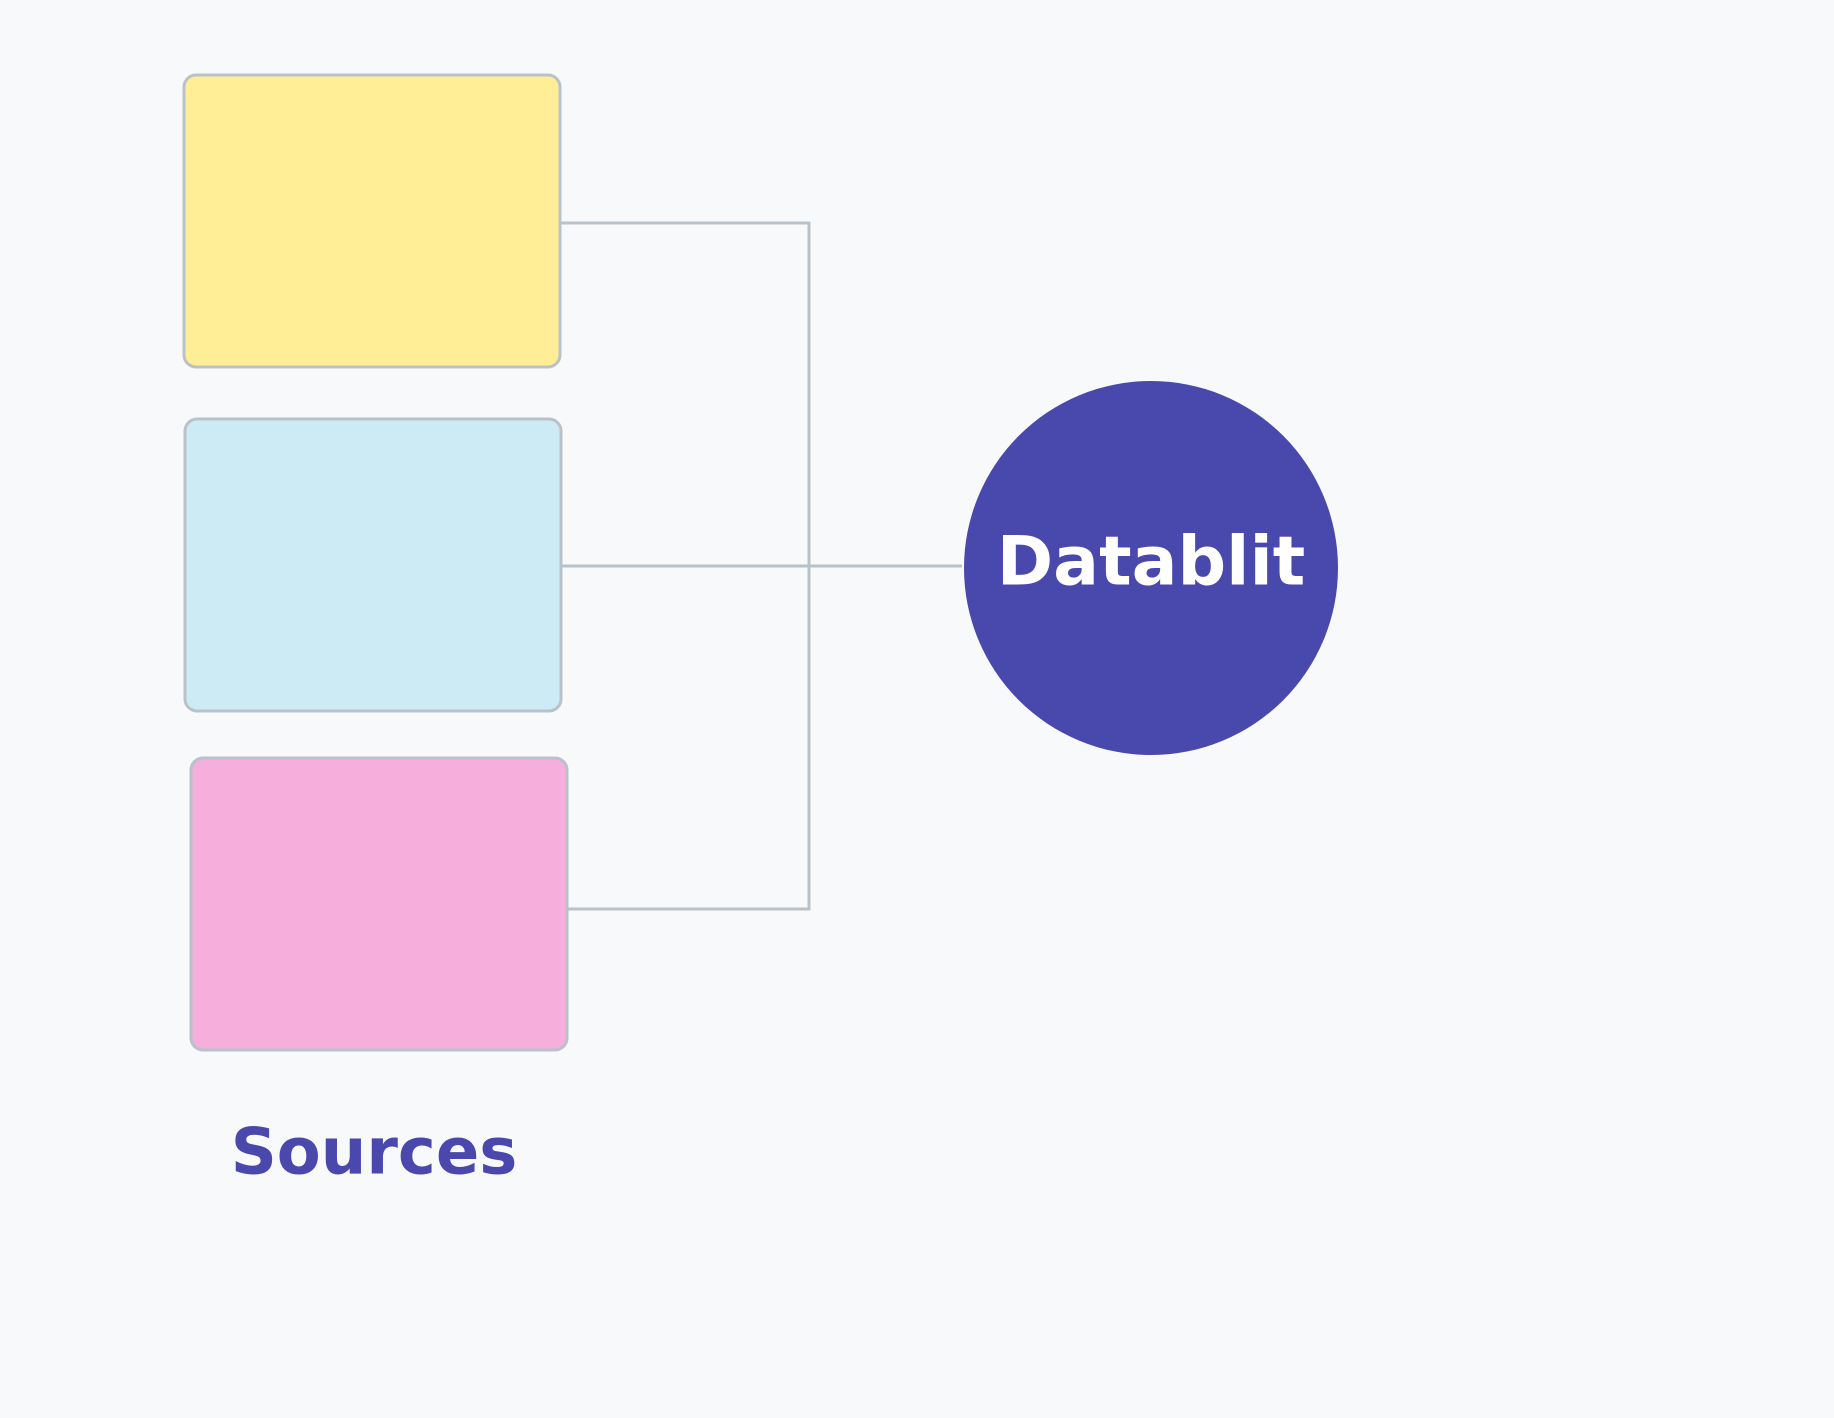 This screenshot has height=1418, width=1834. I want to click on hub-circle, so click(1151, 568).